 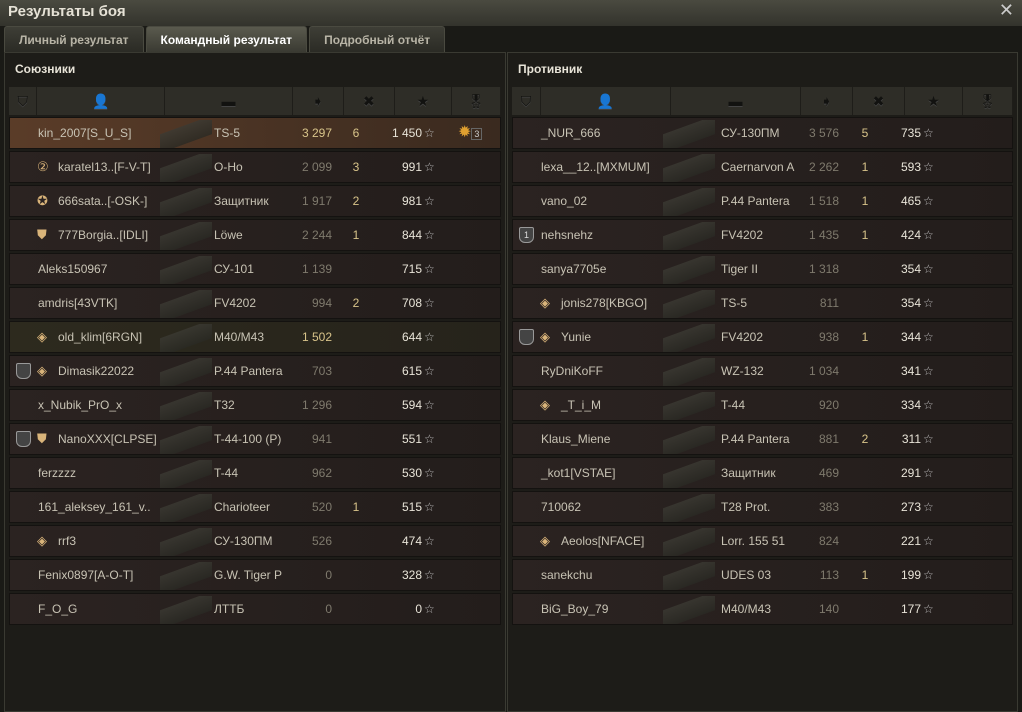 I want to click on table-row: Fenix0897[A-O-T] G.W. Tiger P 0 328 ☆, so click(x=255, y=575).